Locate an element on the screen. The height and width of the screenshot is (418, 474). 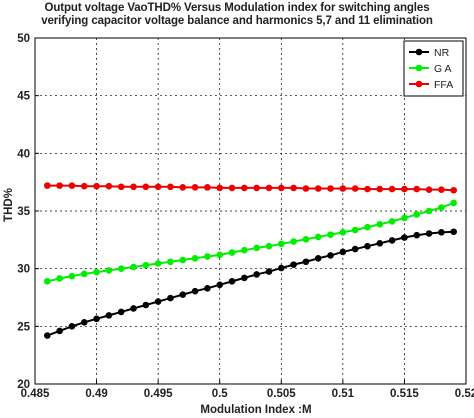
x-tick-label: 0.495 is located at coordinates (158, 394).